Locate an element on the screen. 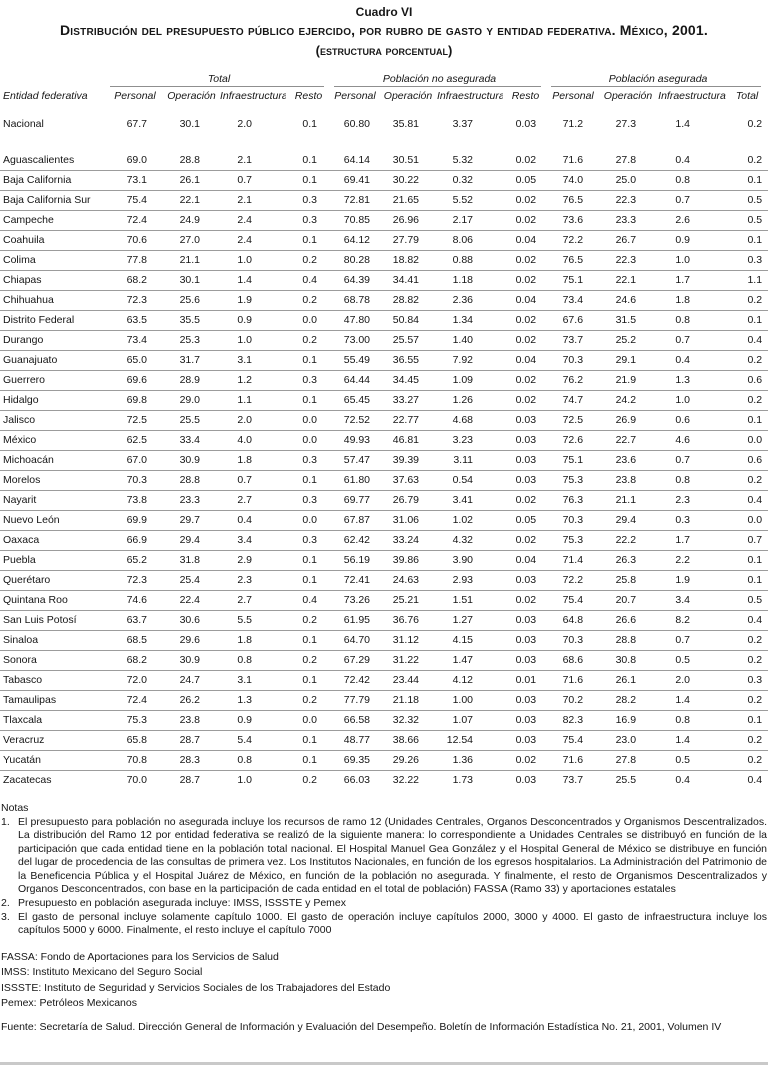  value-cell: 38.66 is located at coordinates (408, 740).